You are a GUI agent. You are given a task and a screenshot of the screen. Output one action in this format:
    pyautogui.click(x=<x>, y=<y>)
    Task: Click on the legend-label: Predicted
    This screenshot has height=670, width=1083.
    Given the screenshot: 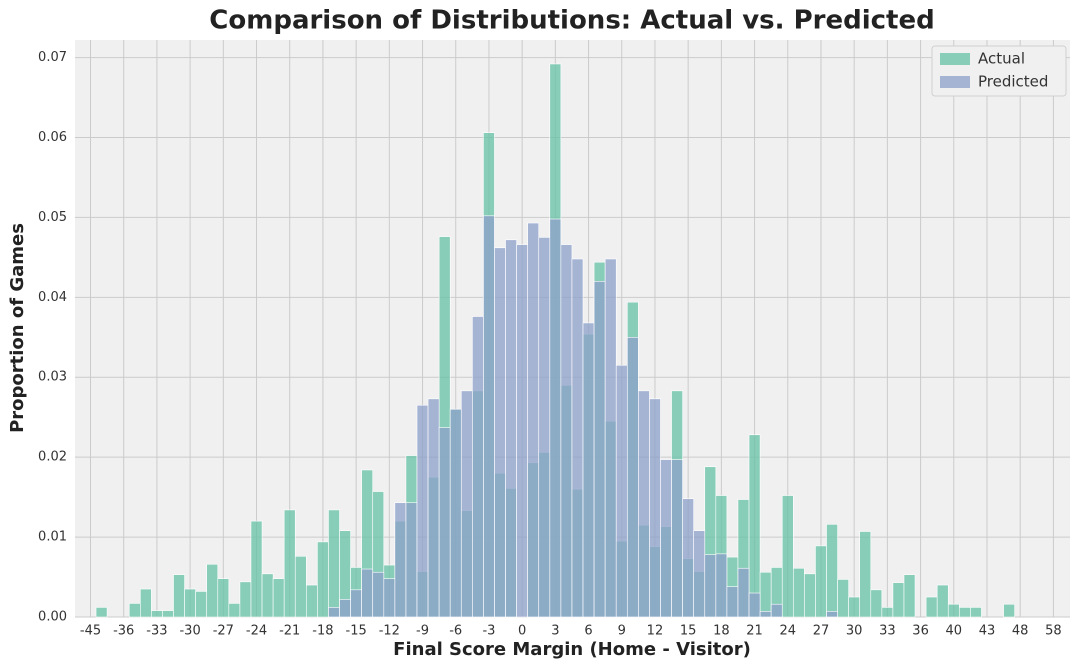 What is the action you would take?
    pyautogui.click(x=1013, y=82)
    